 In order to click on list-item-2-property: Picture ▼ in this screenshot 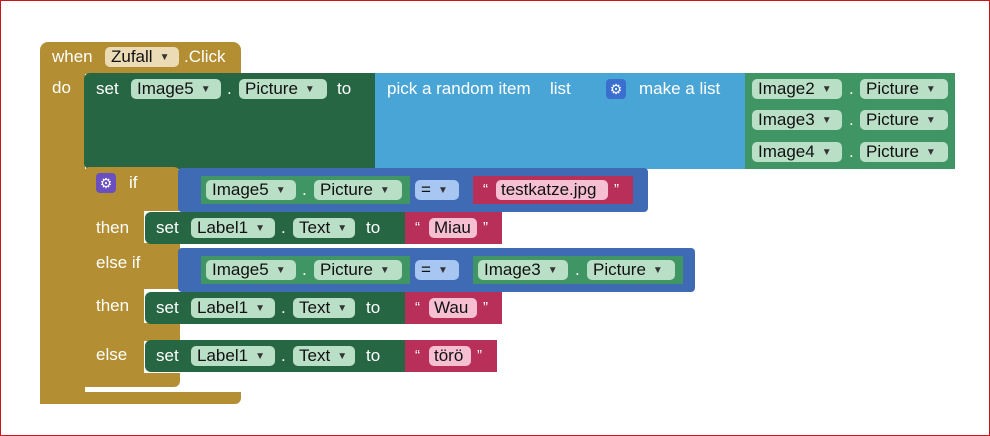, I will do `click(904, 120)`.